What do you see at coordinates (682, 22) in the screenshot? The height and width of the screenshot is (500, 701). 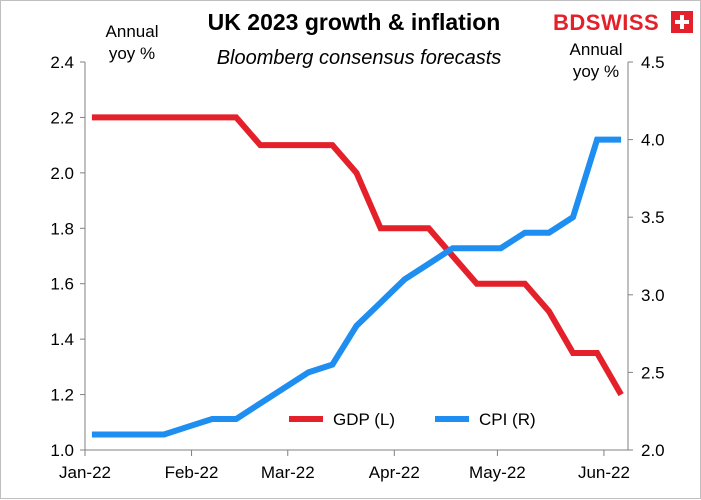 I see `brand-plus-icon` at bounding box center [682, 22].